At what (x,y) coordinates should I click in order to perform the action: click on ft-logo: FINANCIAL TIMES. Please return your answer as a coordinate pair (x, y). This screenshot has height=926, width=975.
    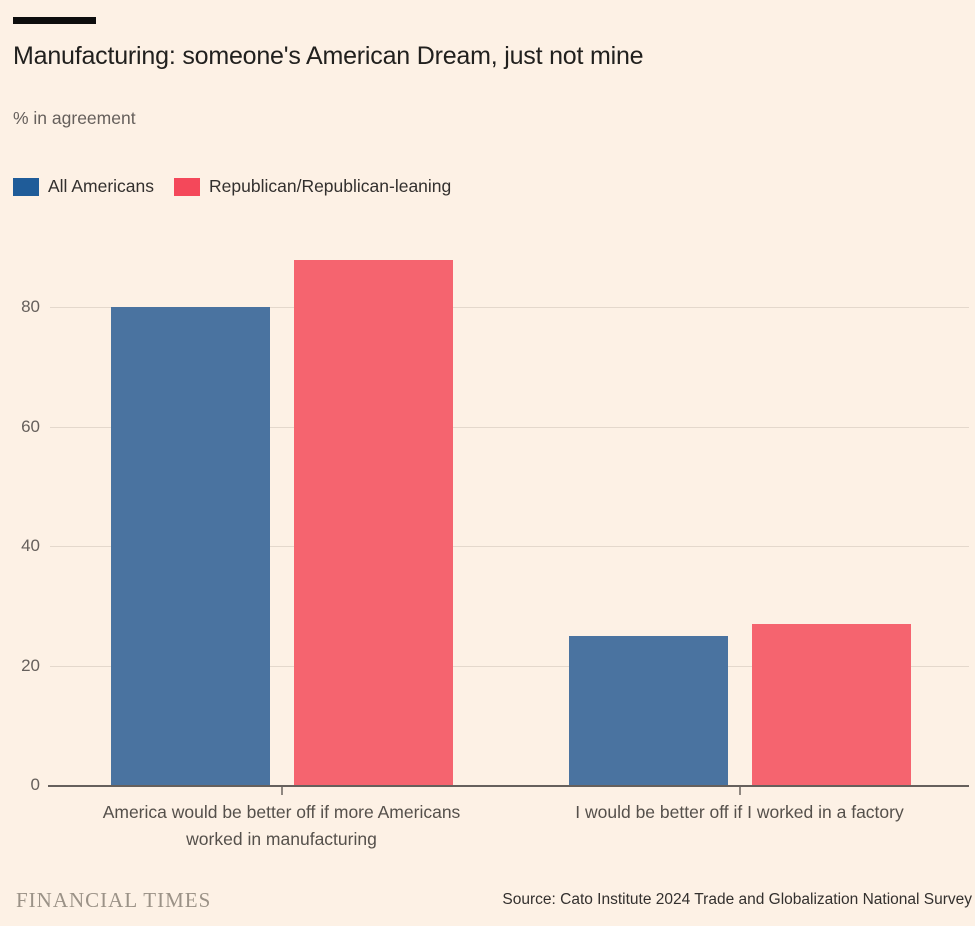
    Looking at the image, I should click on (114, 900).